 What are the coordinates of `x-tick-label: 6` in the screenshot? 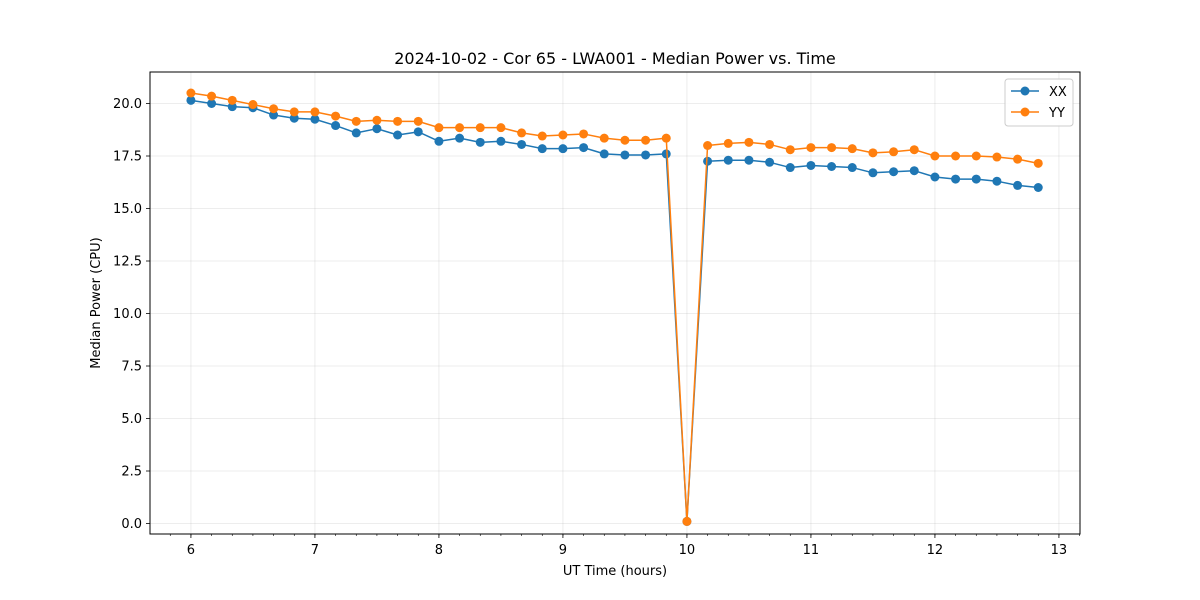 It's located at (191, 550).